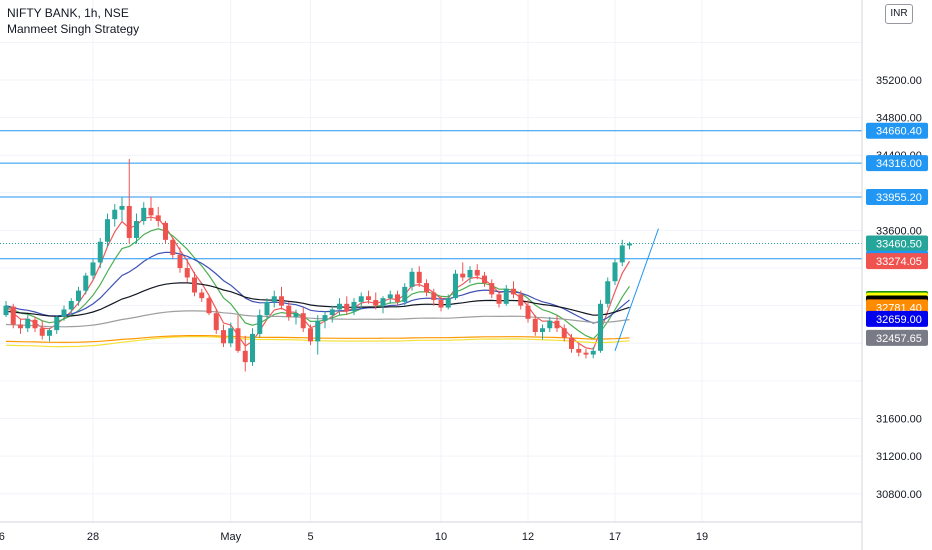 The image size is (932, 550). Describe the element at coordinates (899, 119) in the screenshot. I see `price-tick-label: 34800.00` at that location.